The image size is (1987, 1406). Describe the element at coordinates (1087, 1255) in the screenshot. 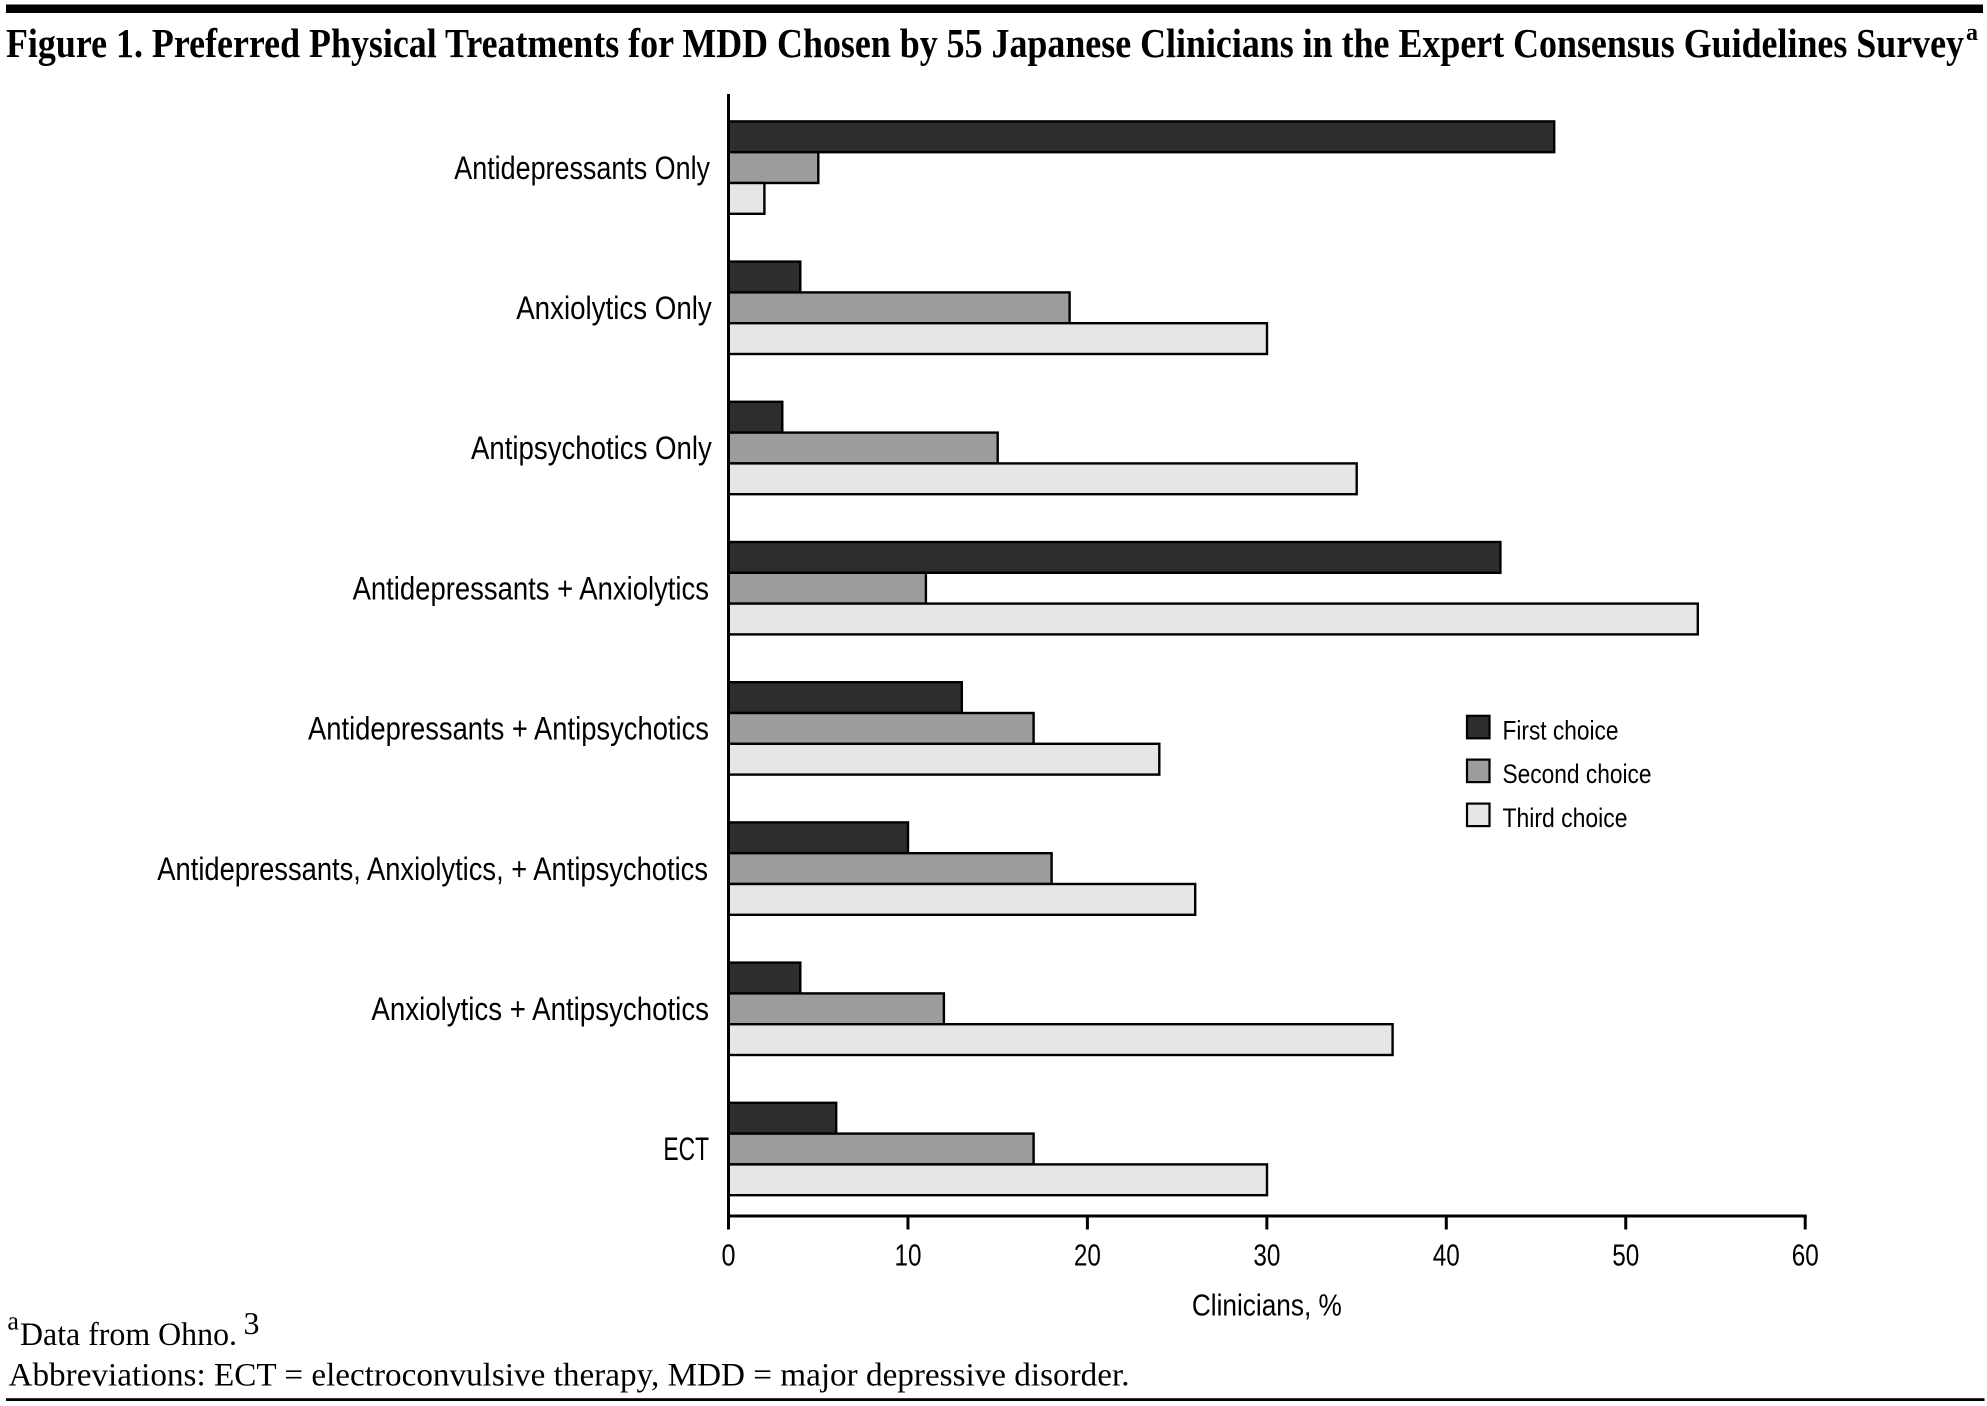

I see `svg-text: 20` at that location.